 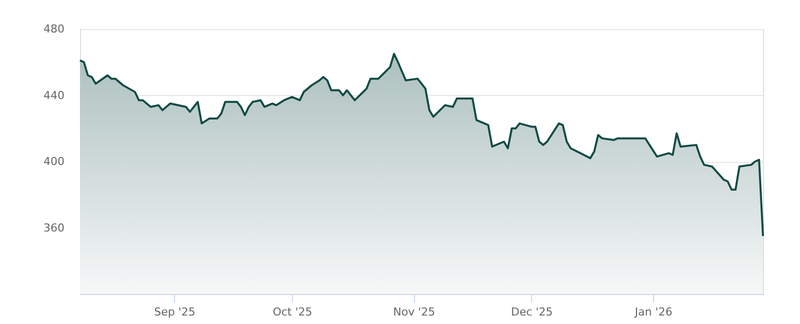 What do you see at coordinates (54, 29) in the screenshot?
I see `y-tick-label: 480` at bounding box center [54, 29].